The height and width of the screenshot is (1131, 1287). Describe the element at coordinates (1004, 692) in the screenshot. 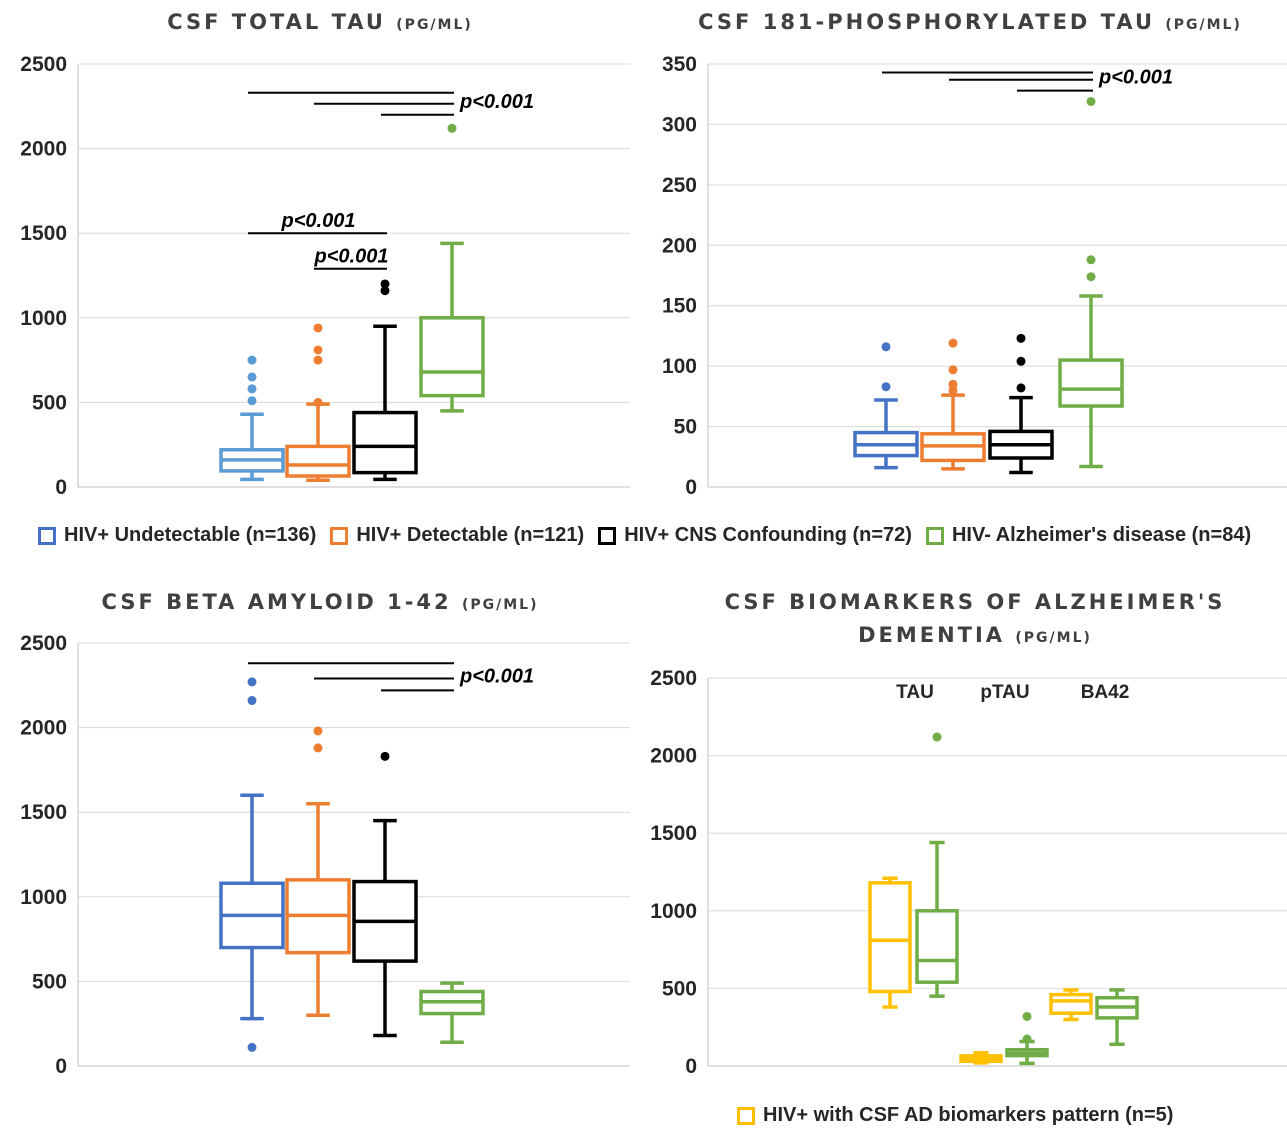

I see `category-label: pTAU` at that location.